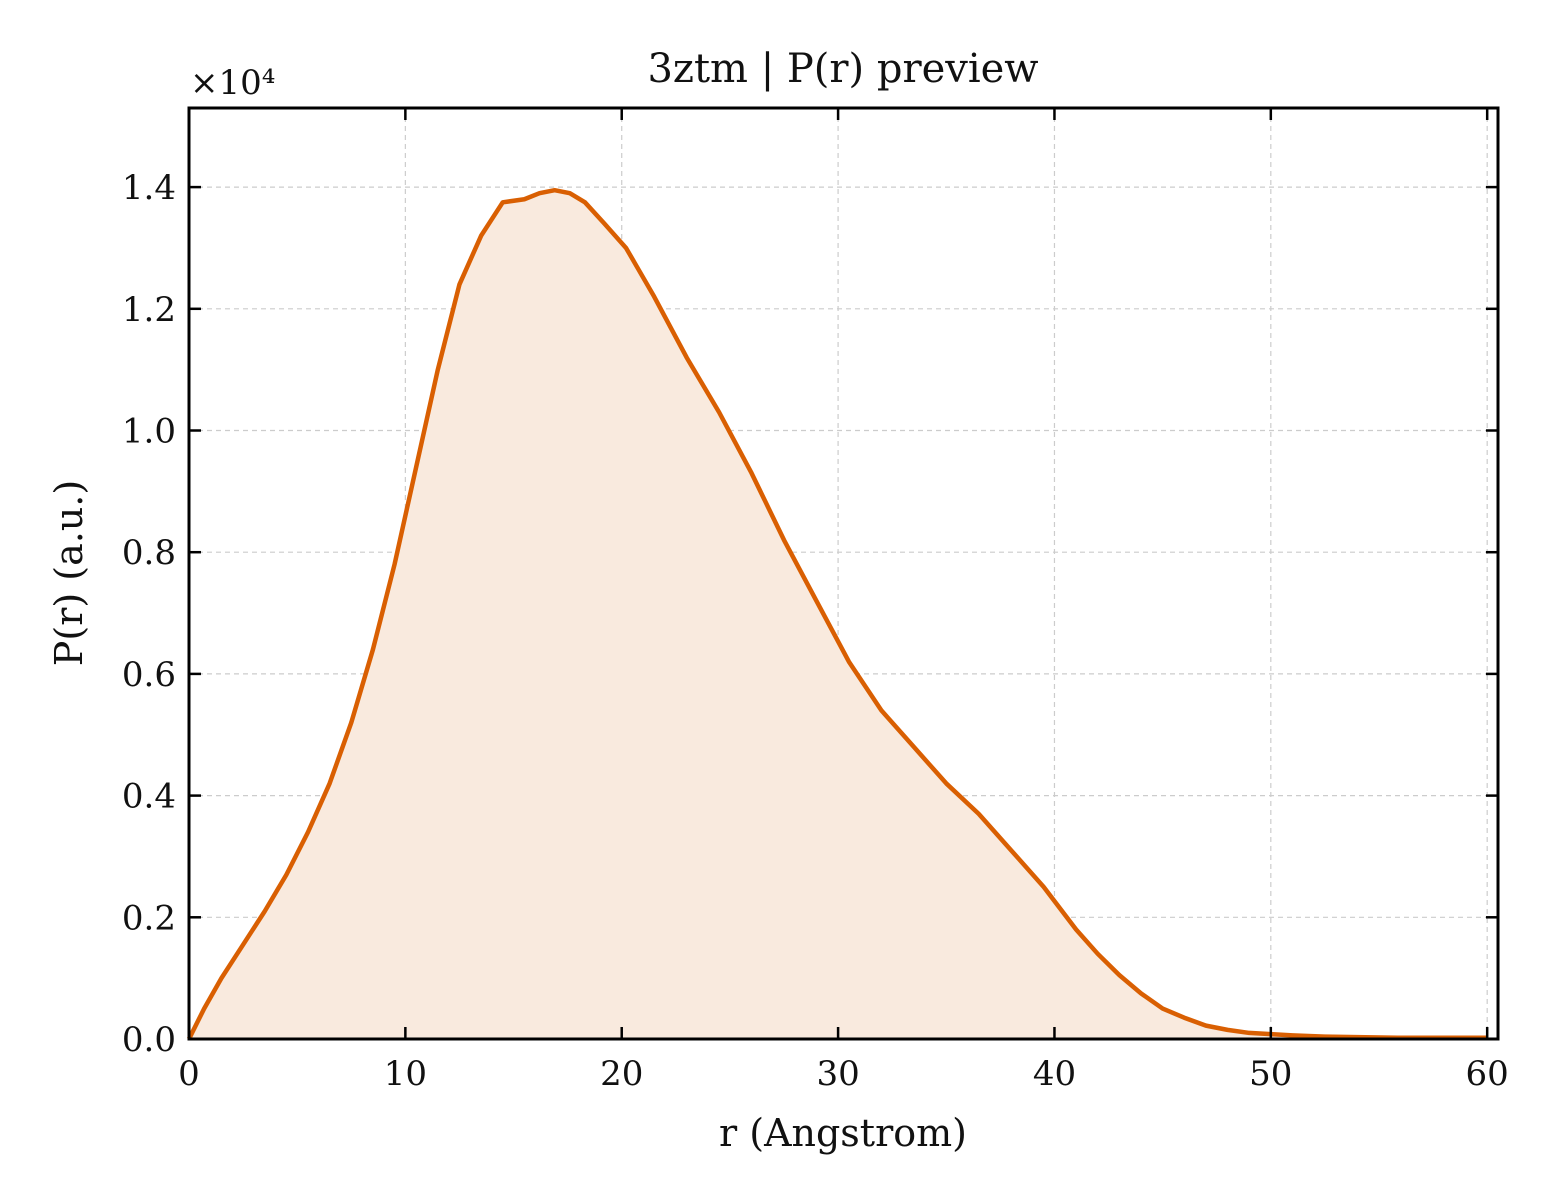 This screenshot has height=1200, width=1560. What do you see at coordinates (621, 1074) in the screenshot?
I see `x-tick-label: 20` at bounding box center [621, 1074].